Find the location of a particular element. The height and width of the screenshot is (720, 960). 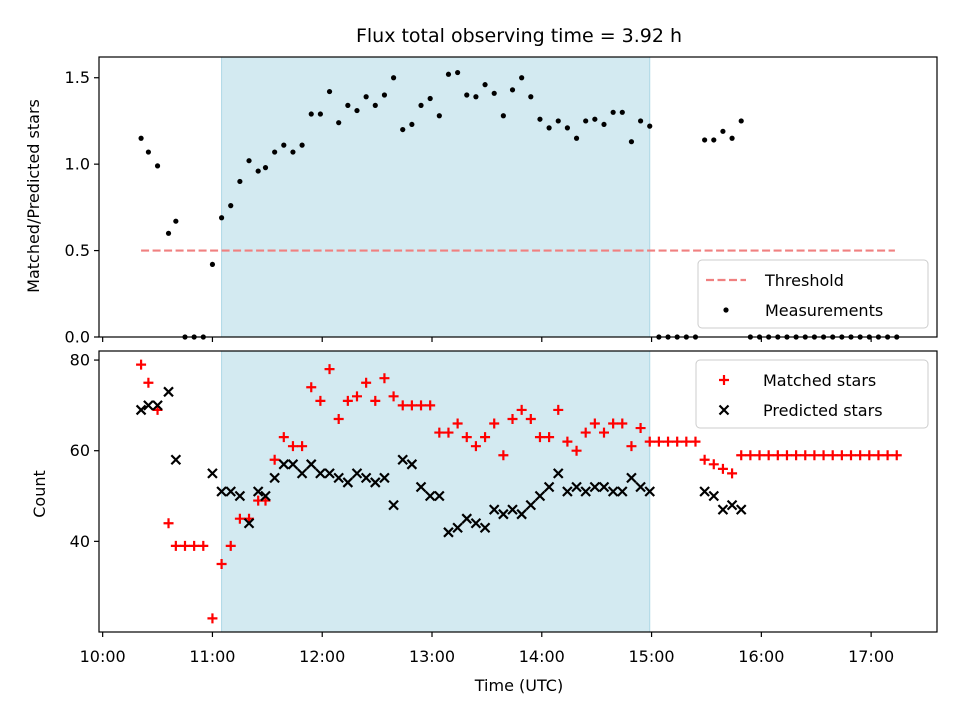

x-tick-label: 12:00 is located at coordinates (322, 656).